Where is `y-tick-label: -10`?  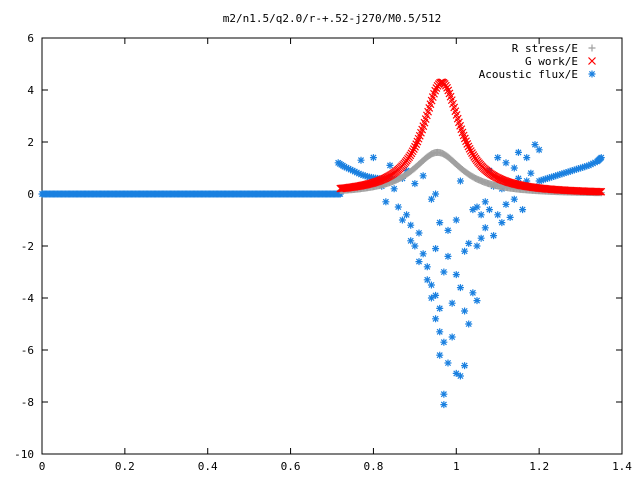 y-tick-label: -10 is located at coordinates (24, 454).